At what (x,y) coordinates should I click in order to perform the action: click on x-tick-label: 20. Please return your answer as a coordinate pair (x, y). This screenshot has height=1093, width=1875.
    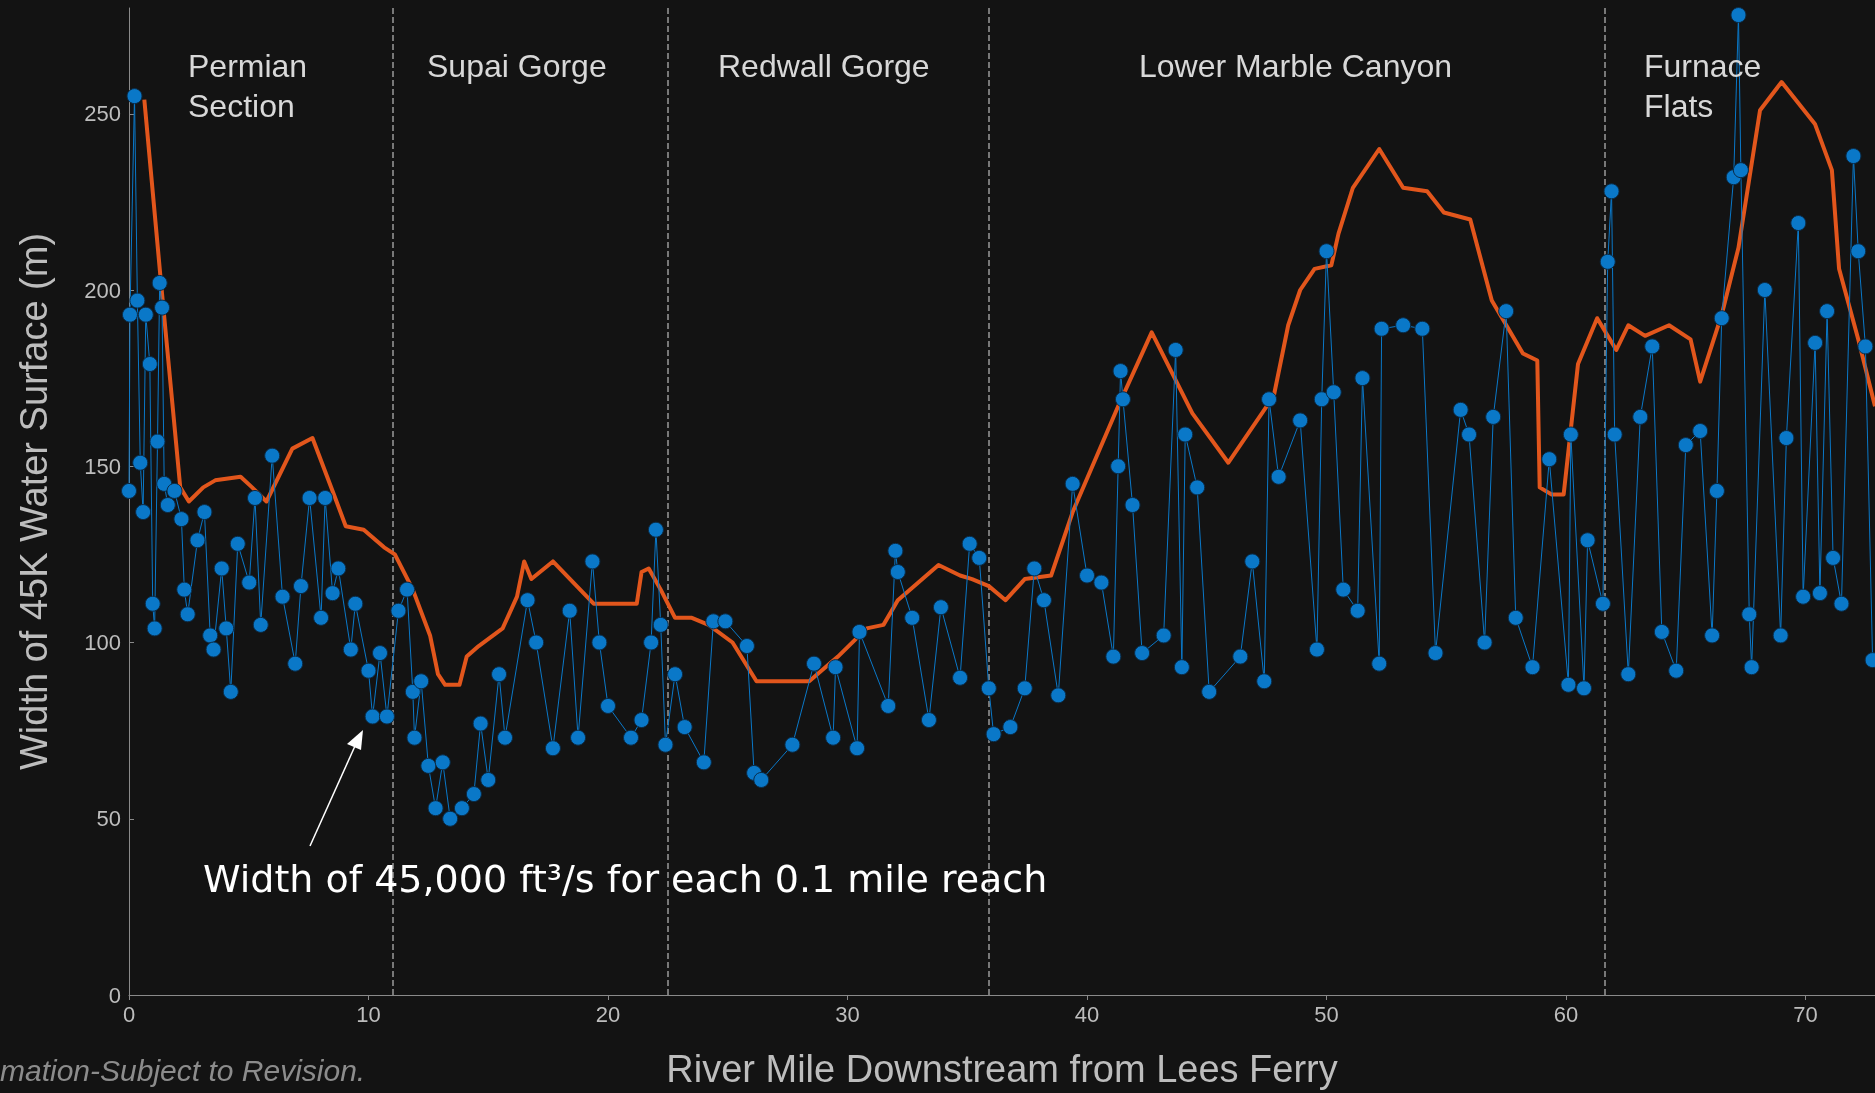
    Looking at the image, I should click on (608, 1014).